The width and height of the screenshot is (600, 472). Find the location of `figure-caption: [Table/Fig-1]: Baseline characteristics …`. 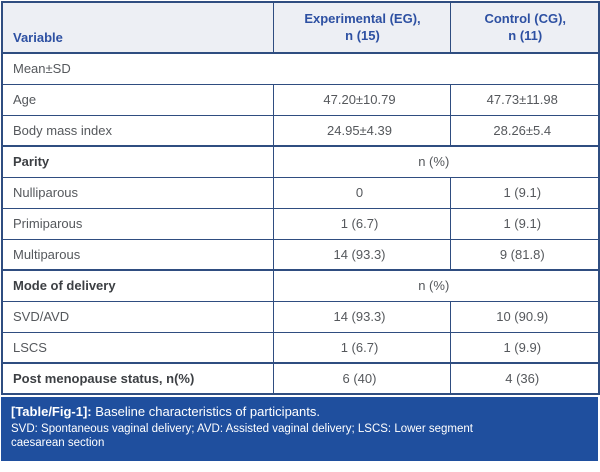

figure-caption: [Table/Fig-1]: Baseline characteristics … is located at coordinates (299, 412).